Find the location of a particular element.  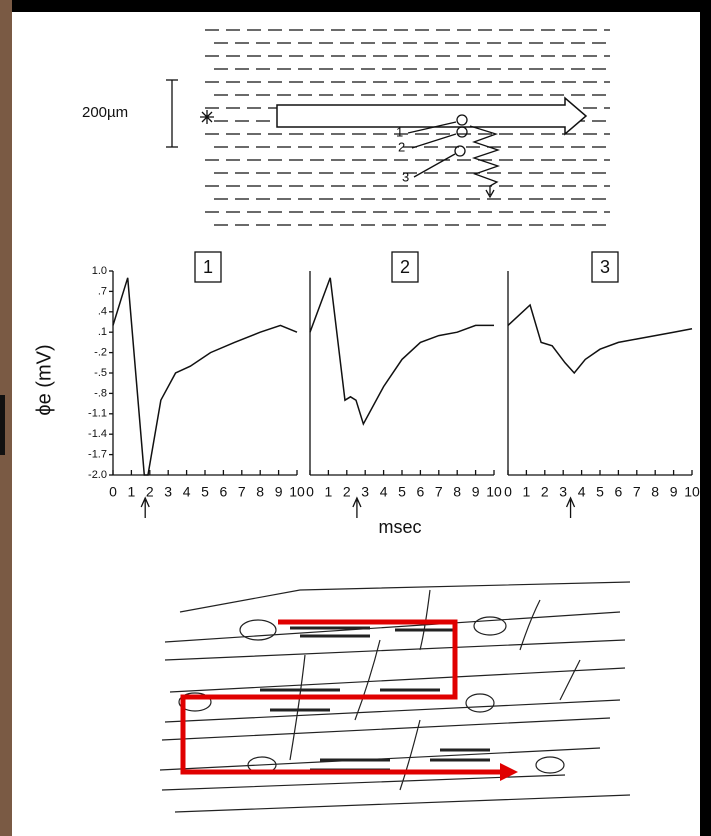

electrode-label: 3 is located at coordinates (405, 176).